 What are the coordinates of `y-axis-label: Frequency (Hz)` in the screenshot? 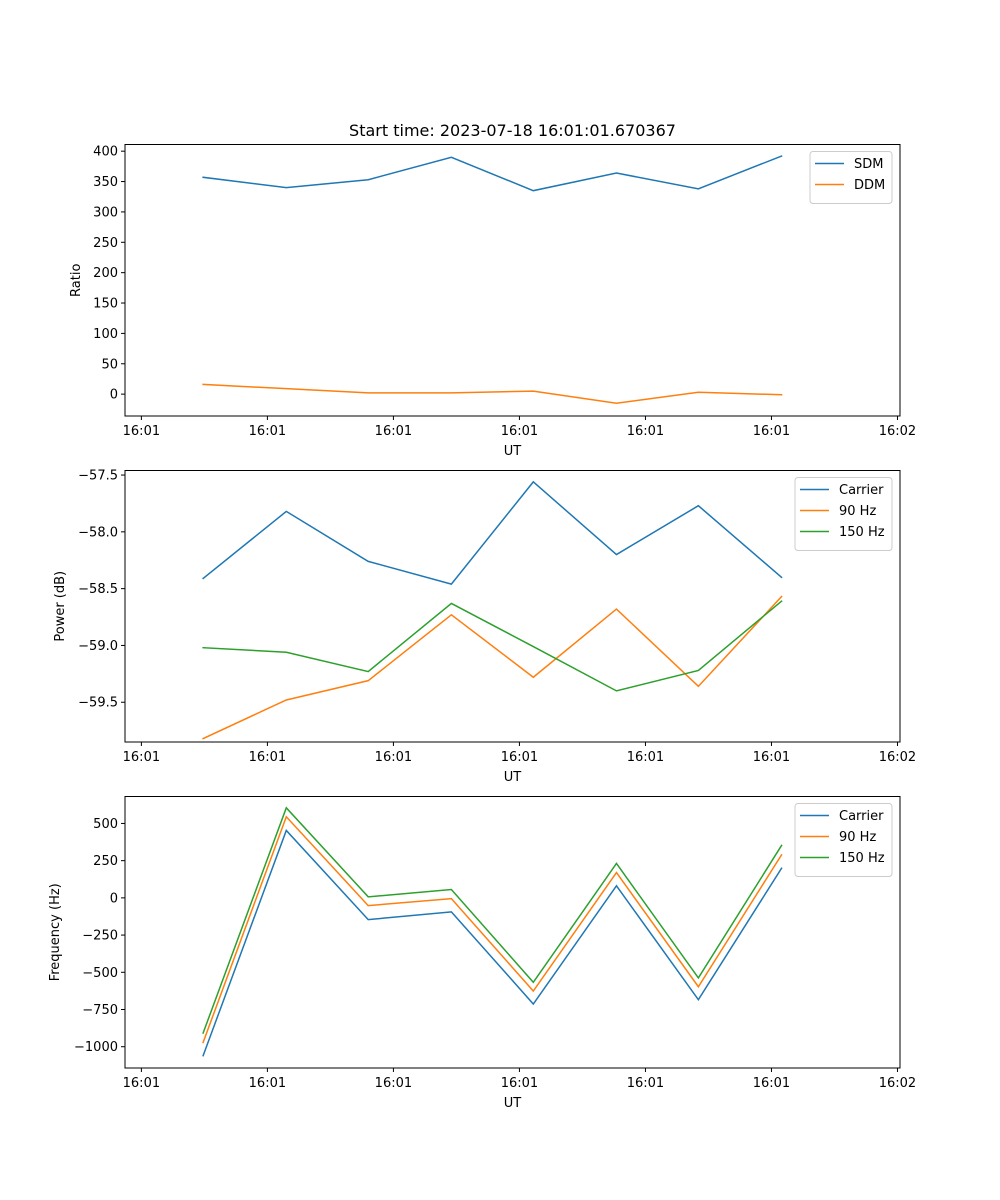 It's located at (55, 932).